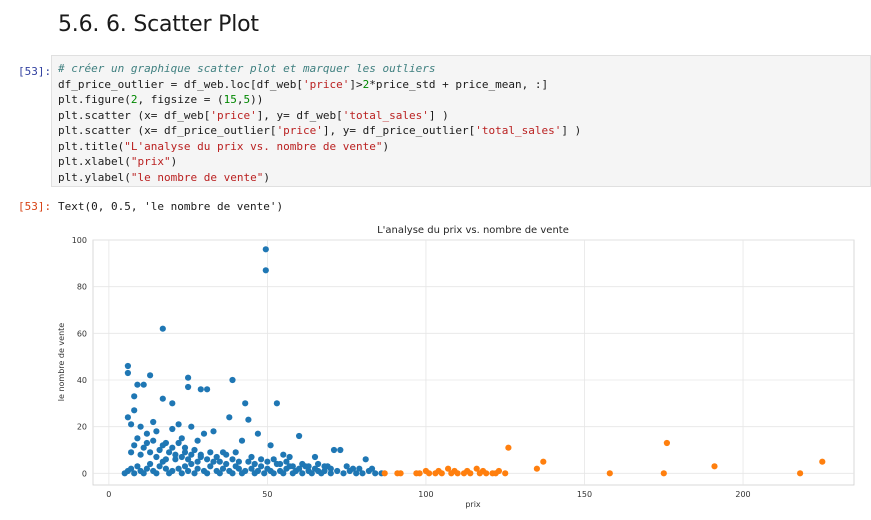 This screenshot has height=520, width=871. Describe the element at coordinates (79, 240) in the screenshot. I see `y-tick-label: 100` at that location.